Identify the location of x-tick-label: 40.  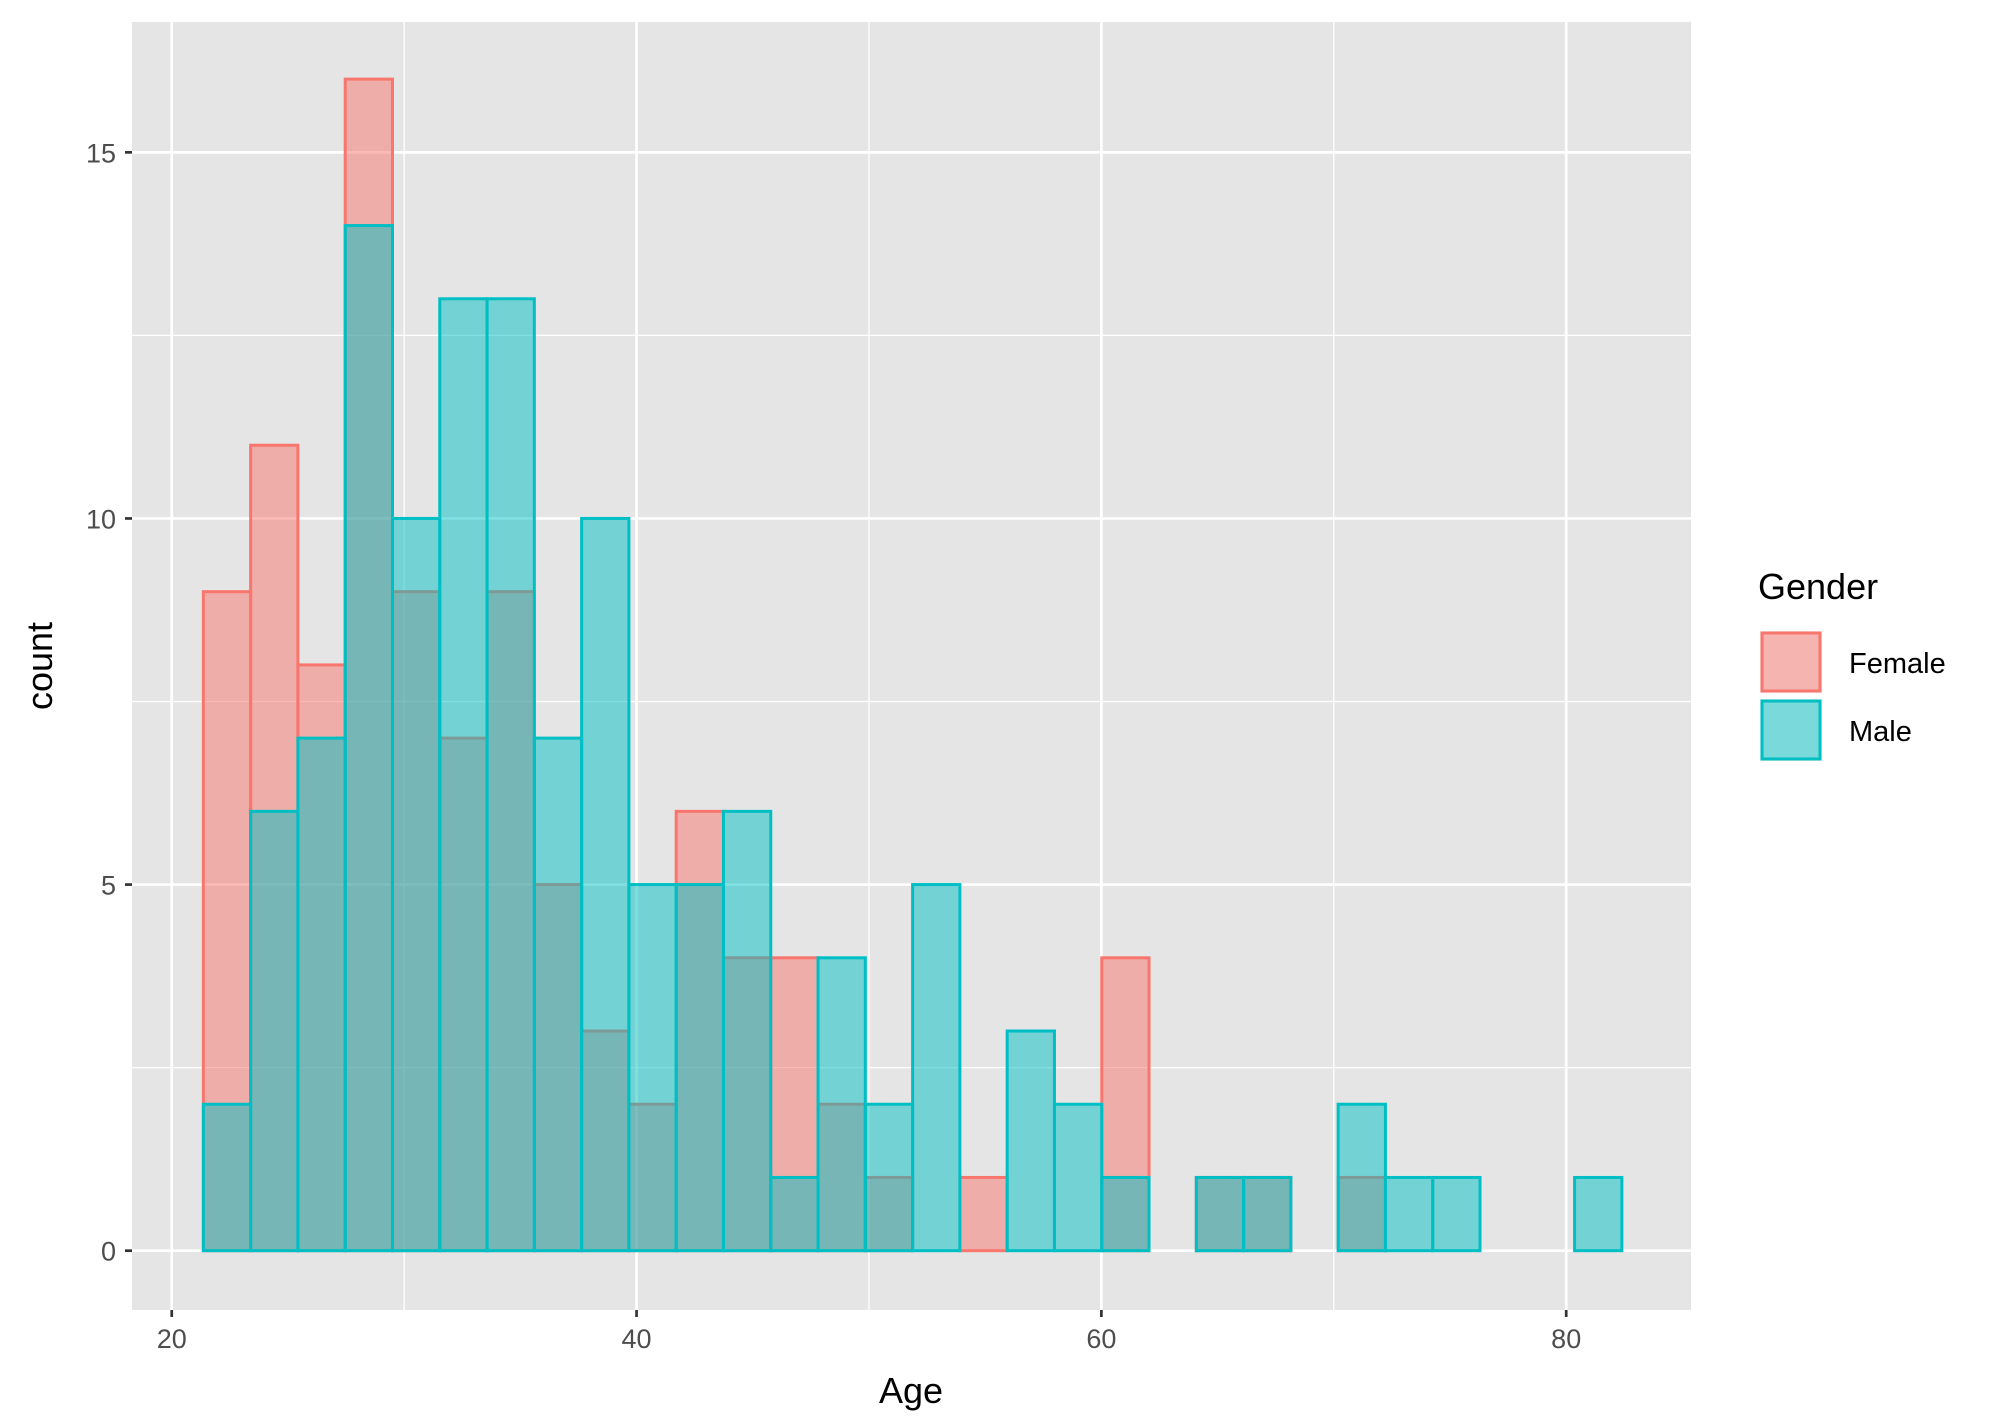
(637, 1339).